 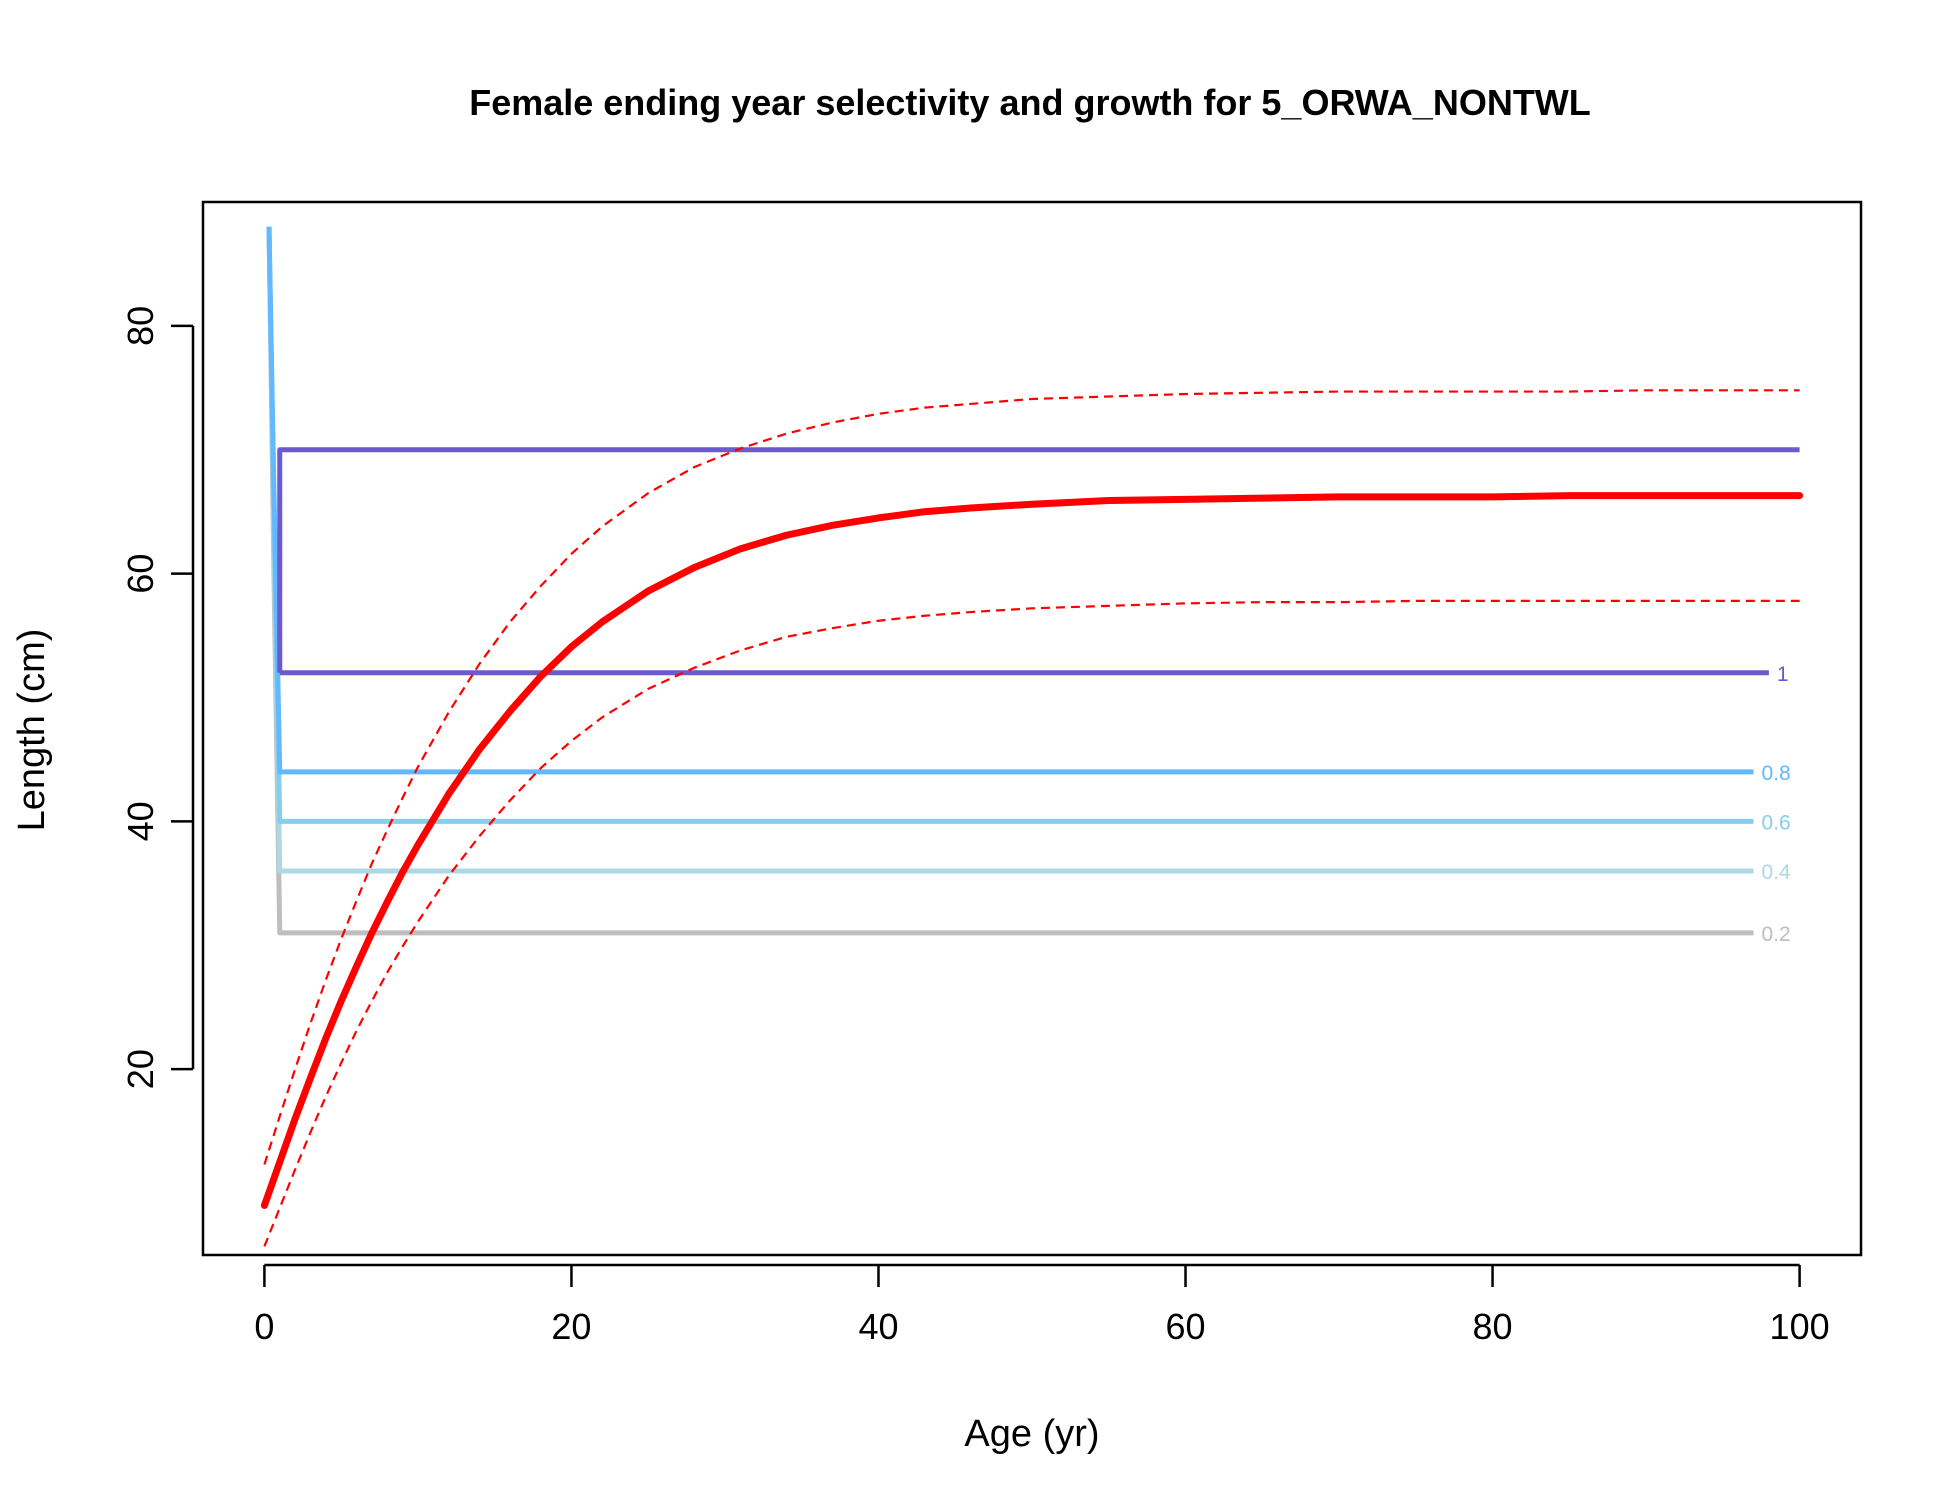 I want to click on y-tick-label: 80, so click(x=140, y=326).